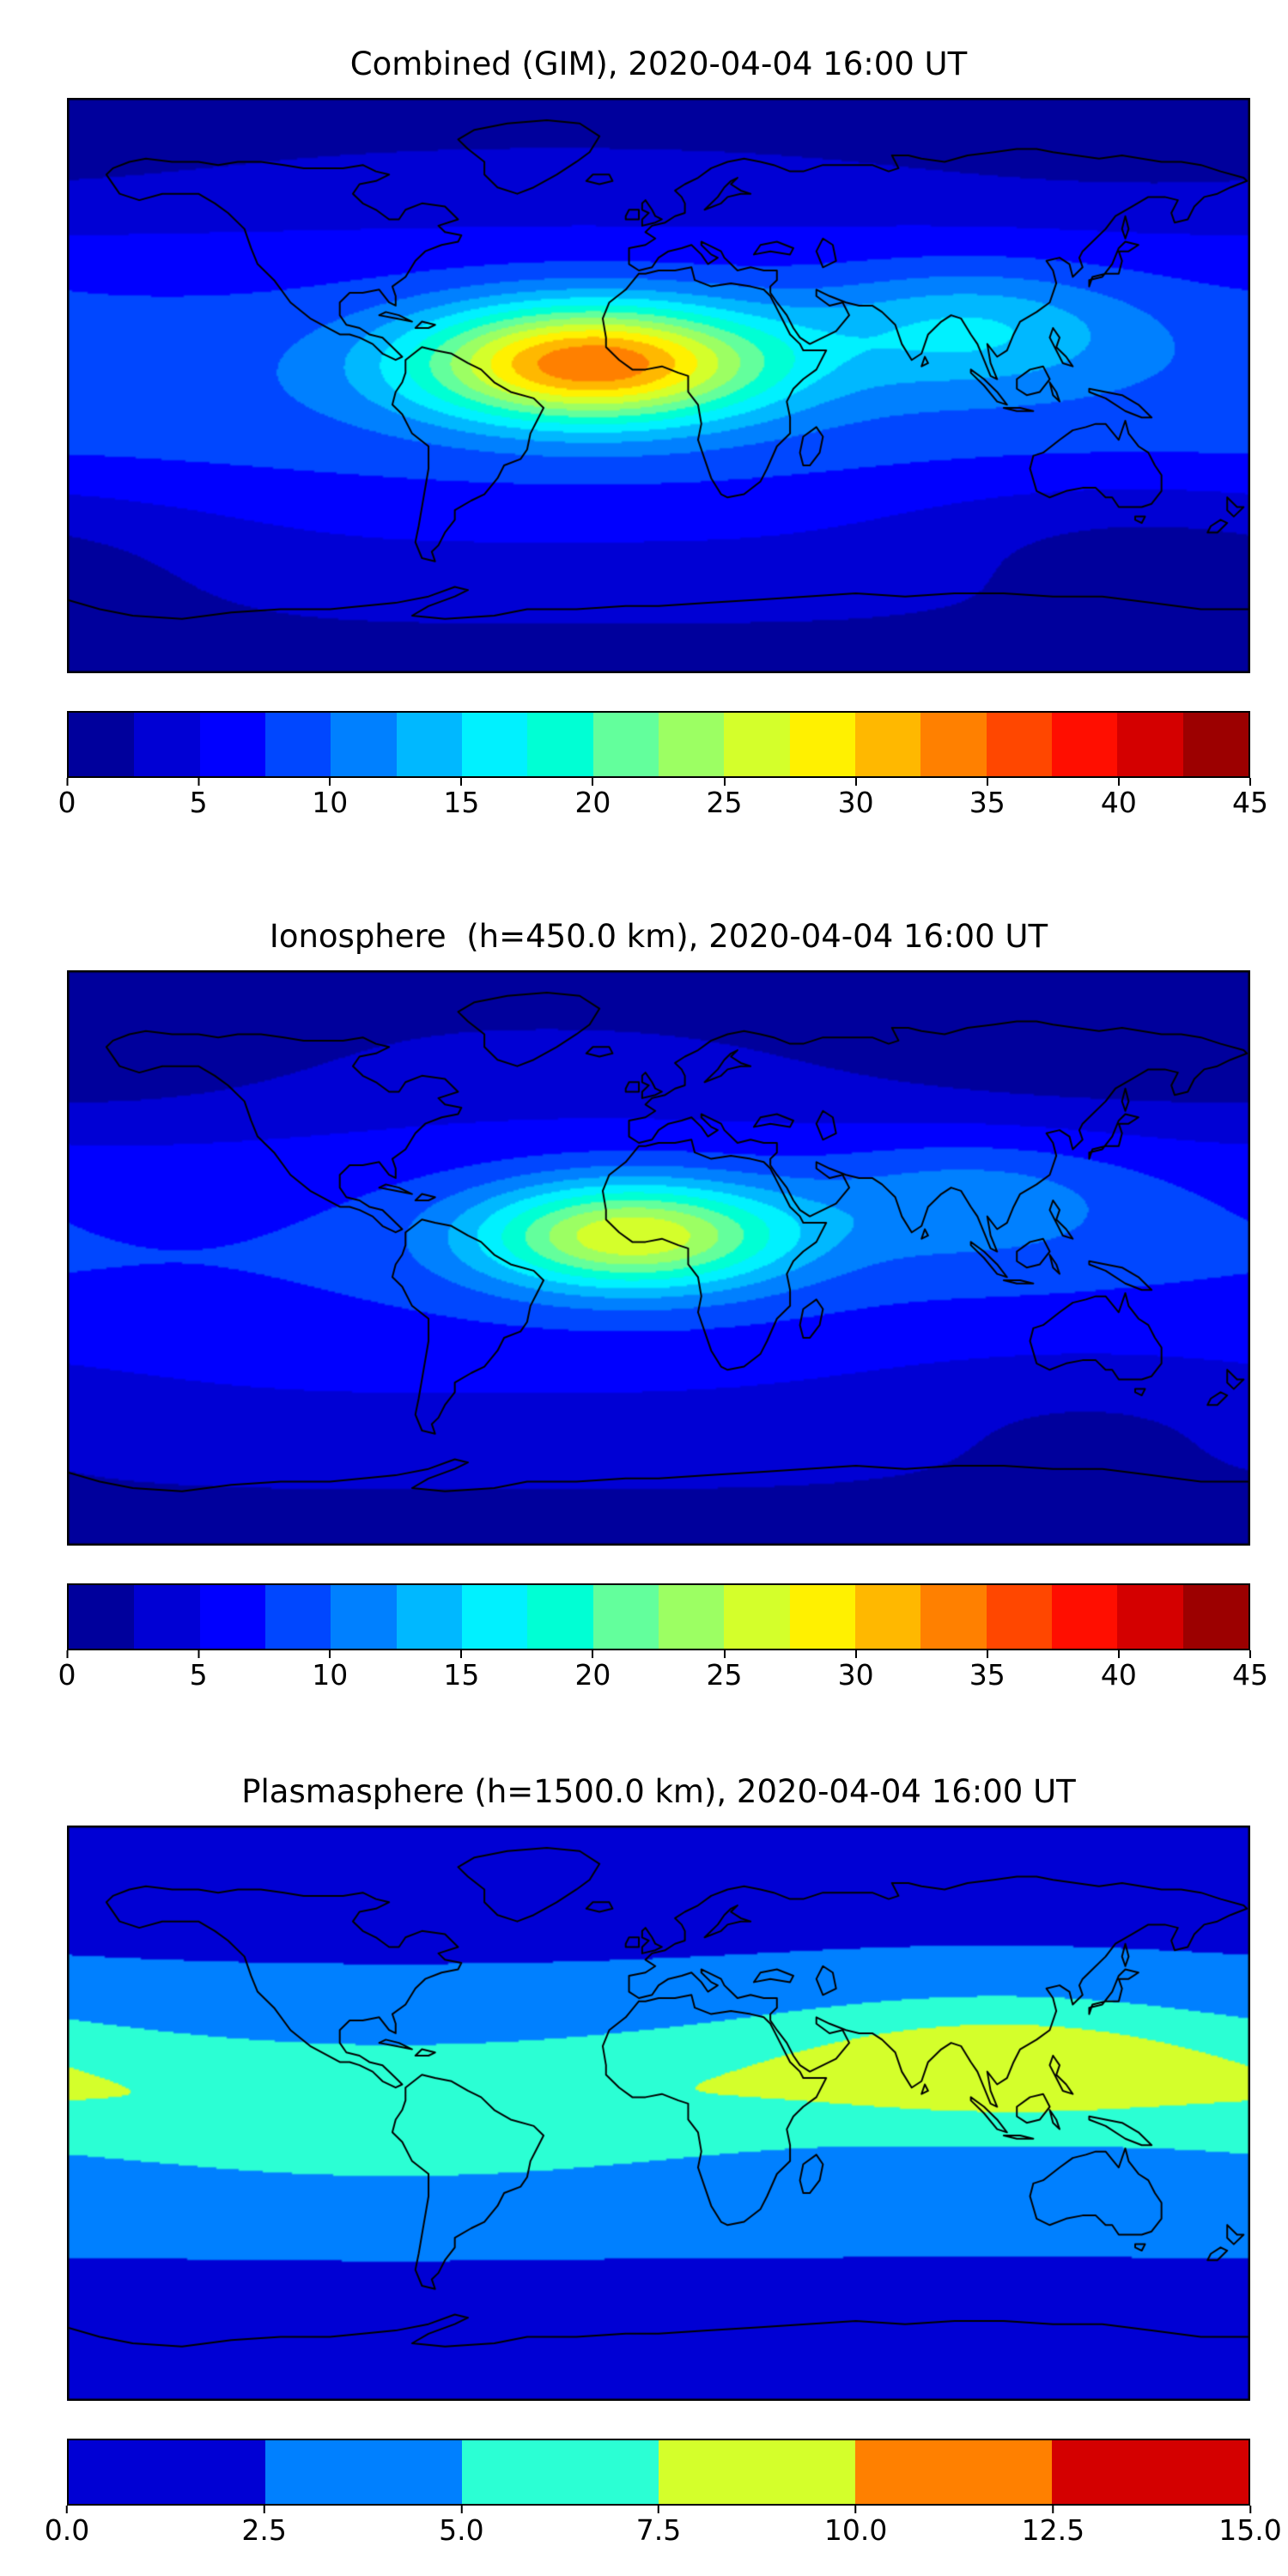  I want to click on combined-colorbar, so click(658, 744).